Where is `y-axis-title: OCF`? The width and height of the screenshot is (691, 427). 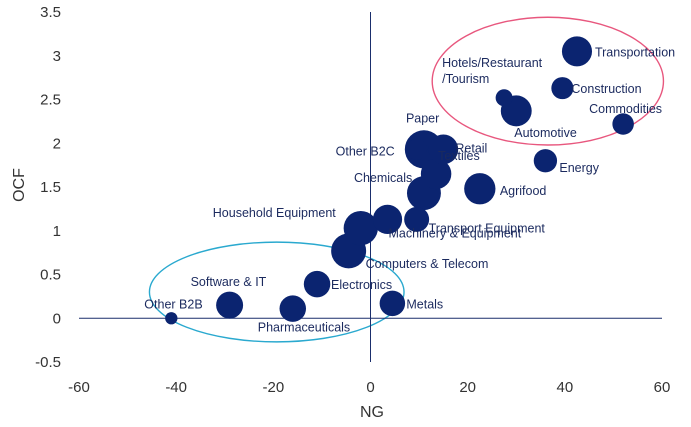
y-axis-title: OCF is located at coordinates (19, 185).